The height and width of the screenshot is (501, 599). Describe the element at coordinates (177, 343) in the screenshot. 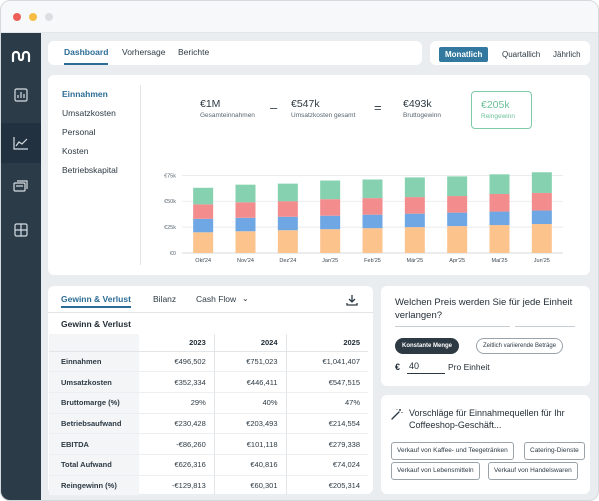

I see `pl-header-2023: 2023` at that location.